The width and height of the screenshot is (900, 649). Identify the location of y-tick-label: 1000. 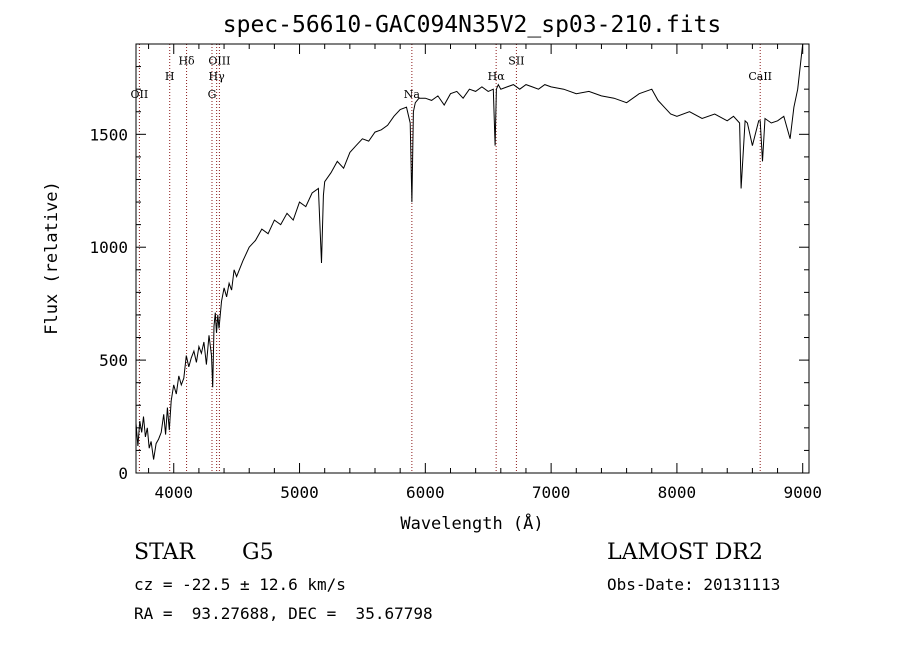
(108, 247).